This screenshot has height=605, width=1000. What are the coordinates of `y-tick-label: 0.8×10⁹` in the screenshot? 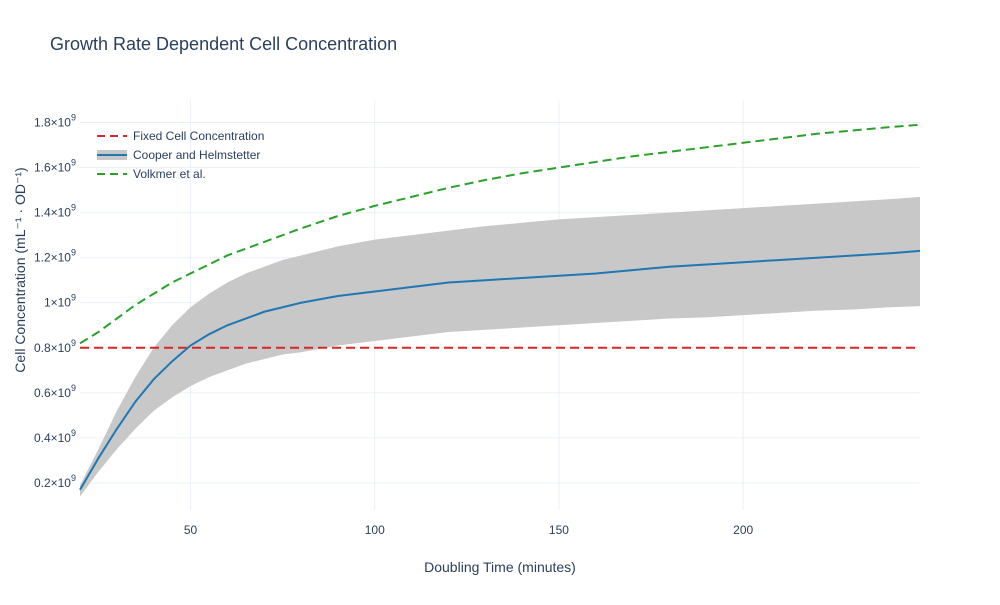 It's located at (55, 346).